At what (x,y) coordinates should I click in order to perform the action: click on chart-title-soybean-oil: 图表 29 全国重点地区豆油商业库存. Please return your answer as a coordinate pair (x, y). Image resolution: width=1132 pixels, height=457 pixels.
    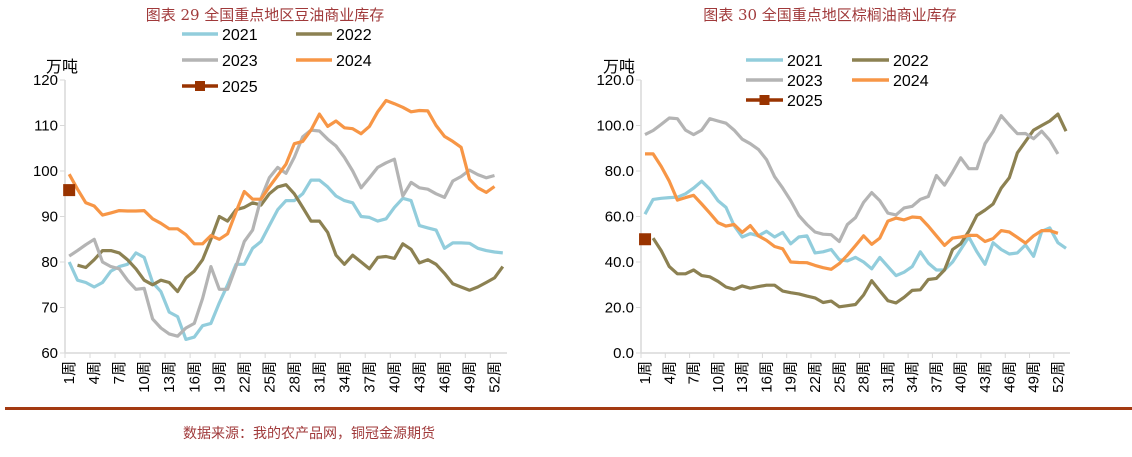
    Looking at the image, I should click on (265, 15).